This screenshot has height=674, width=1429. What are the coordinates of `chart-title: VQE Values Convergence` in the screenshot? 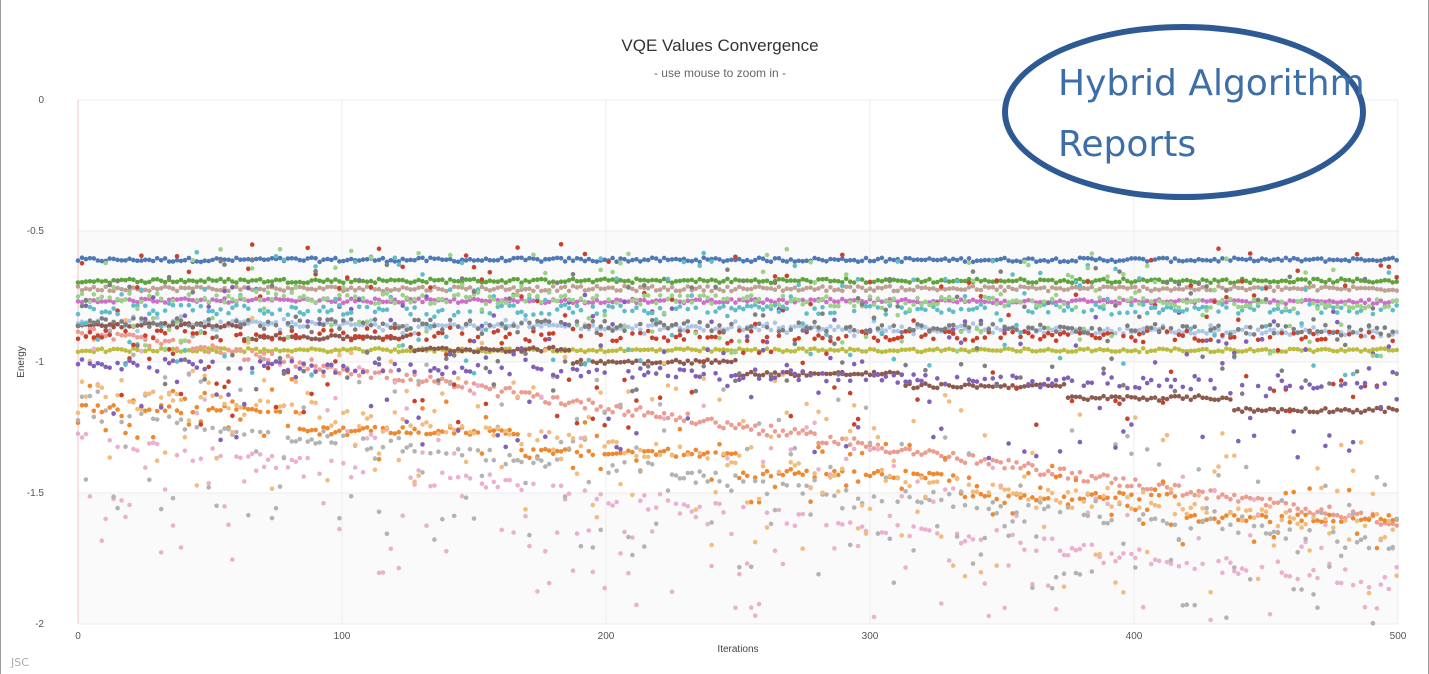 It's located at (720, 45).